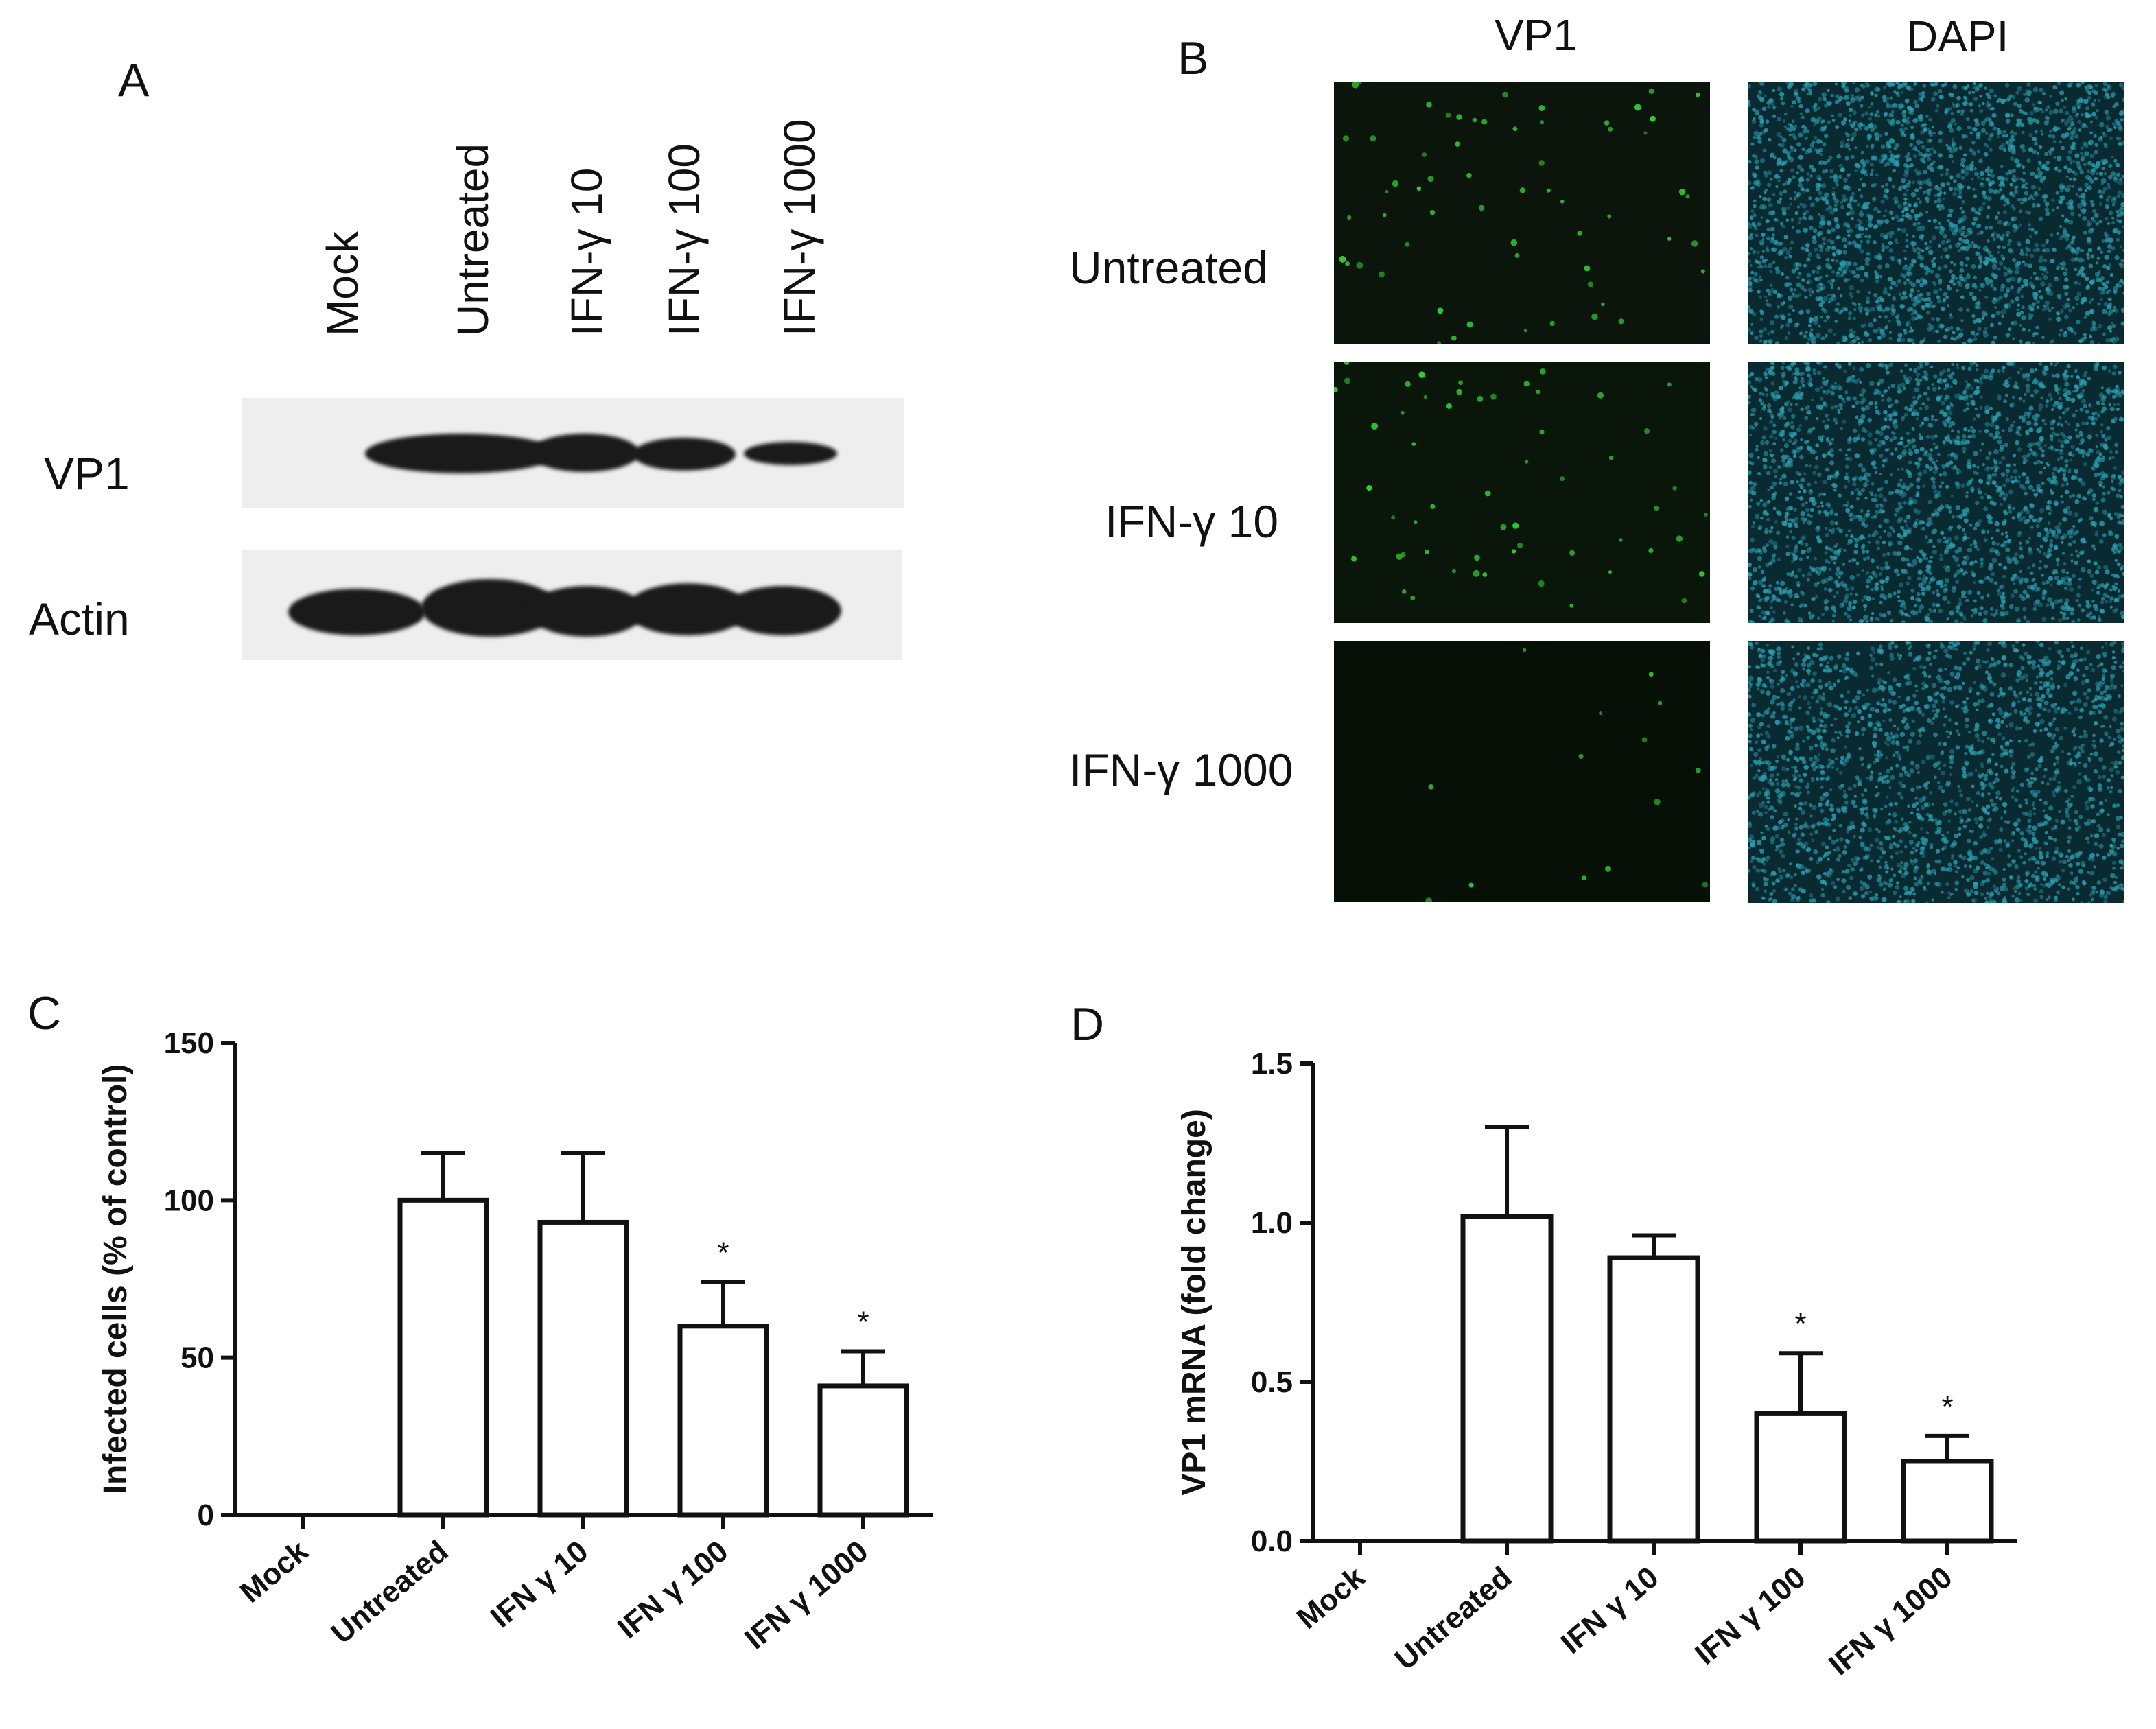  I want to click on panel-c-letter: C, so click(44, 1013).